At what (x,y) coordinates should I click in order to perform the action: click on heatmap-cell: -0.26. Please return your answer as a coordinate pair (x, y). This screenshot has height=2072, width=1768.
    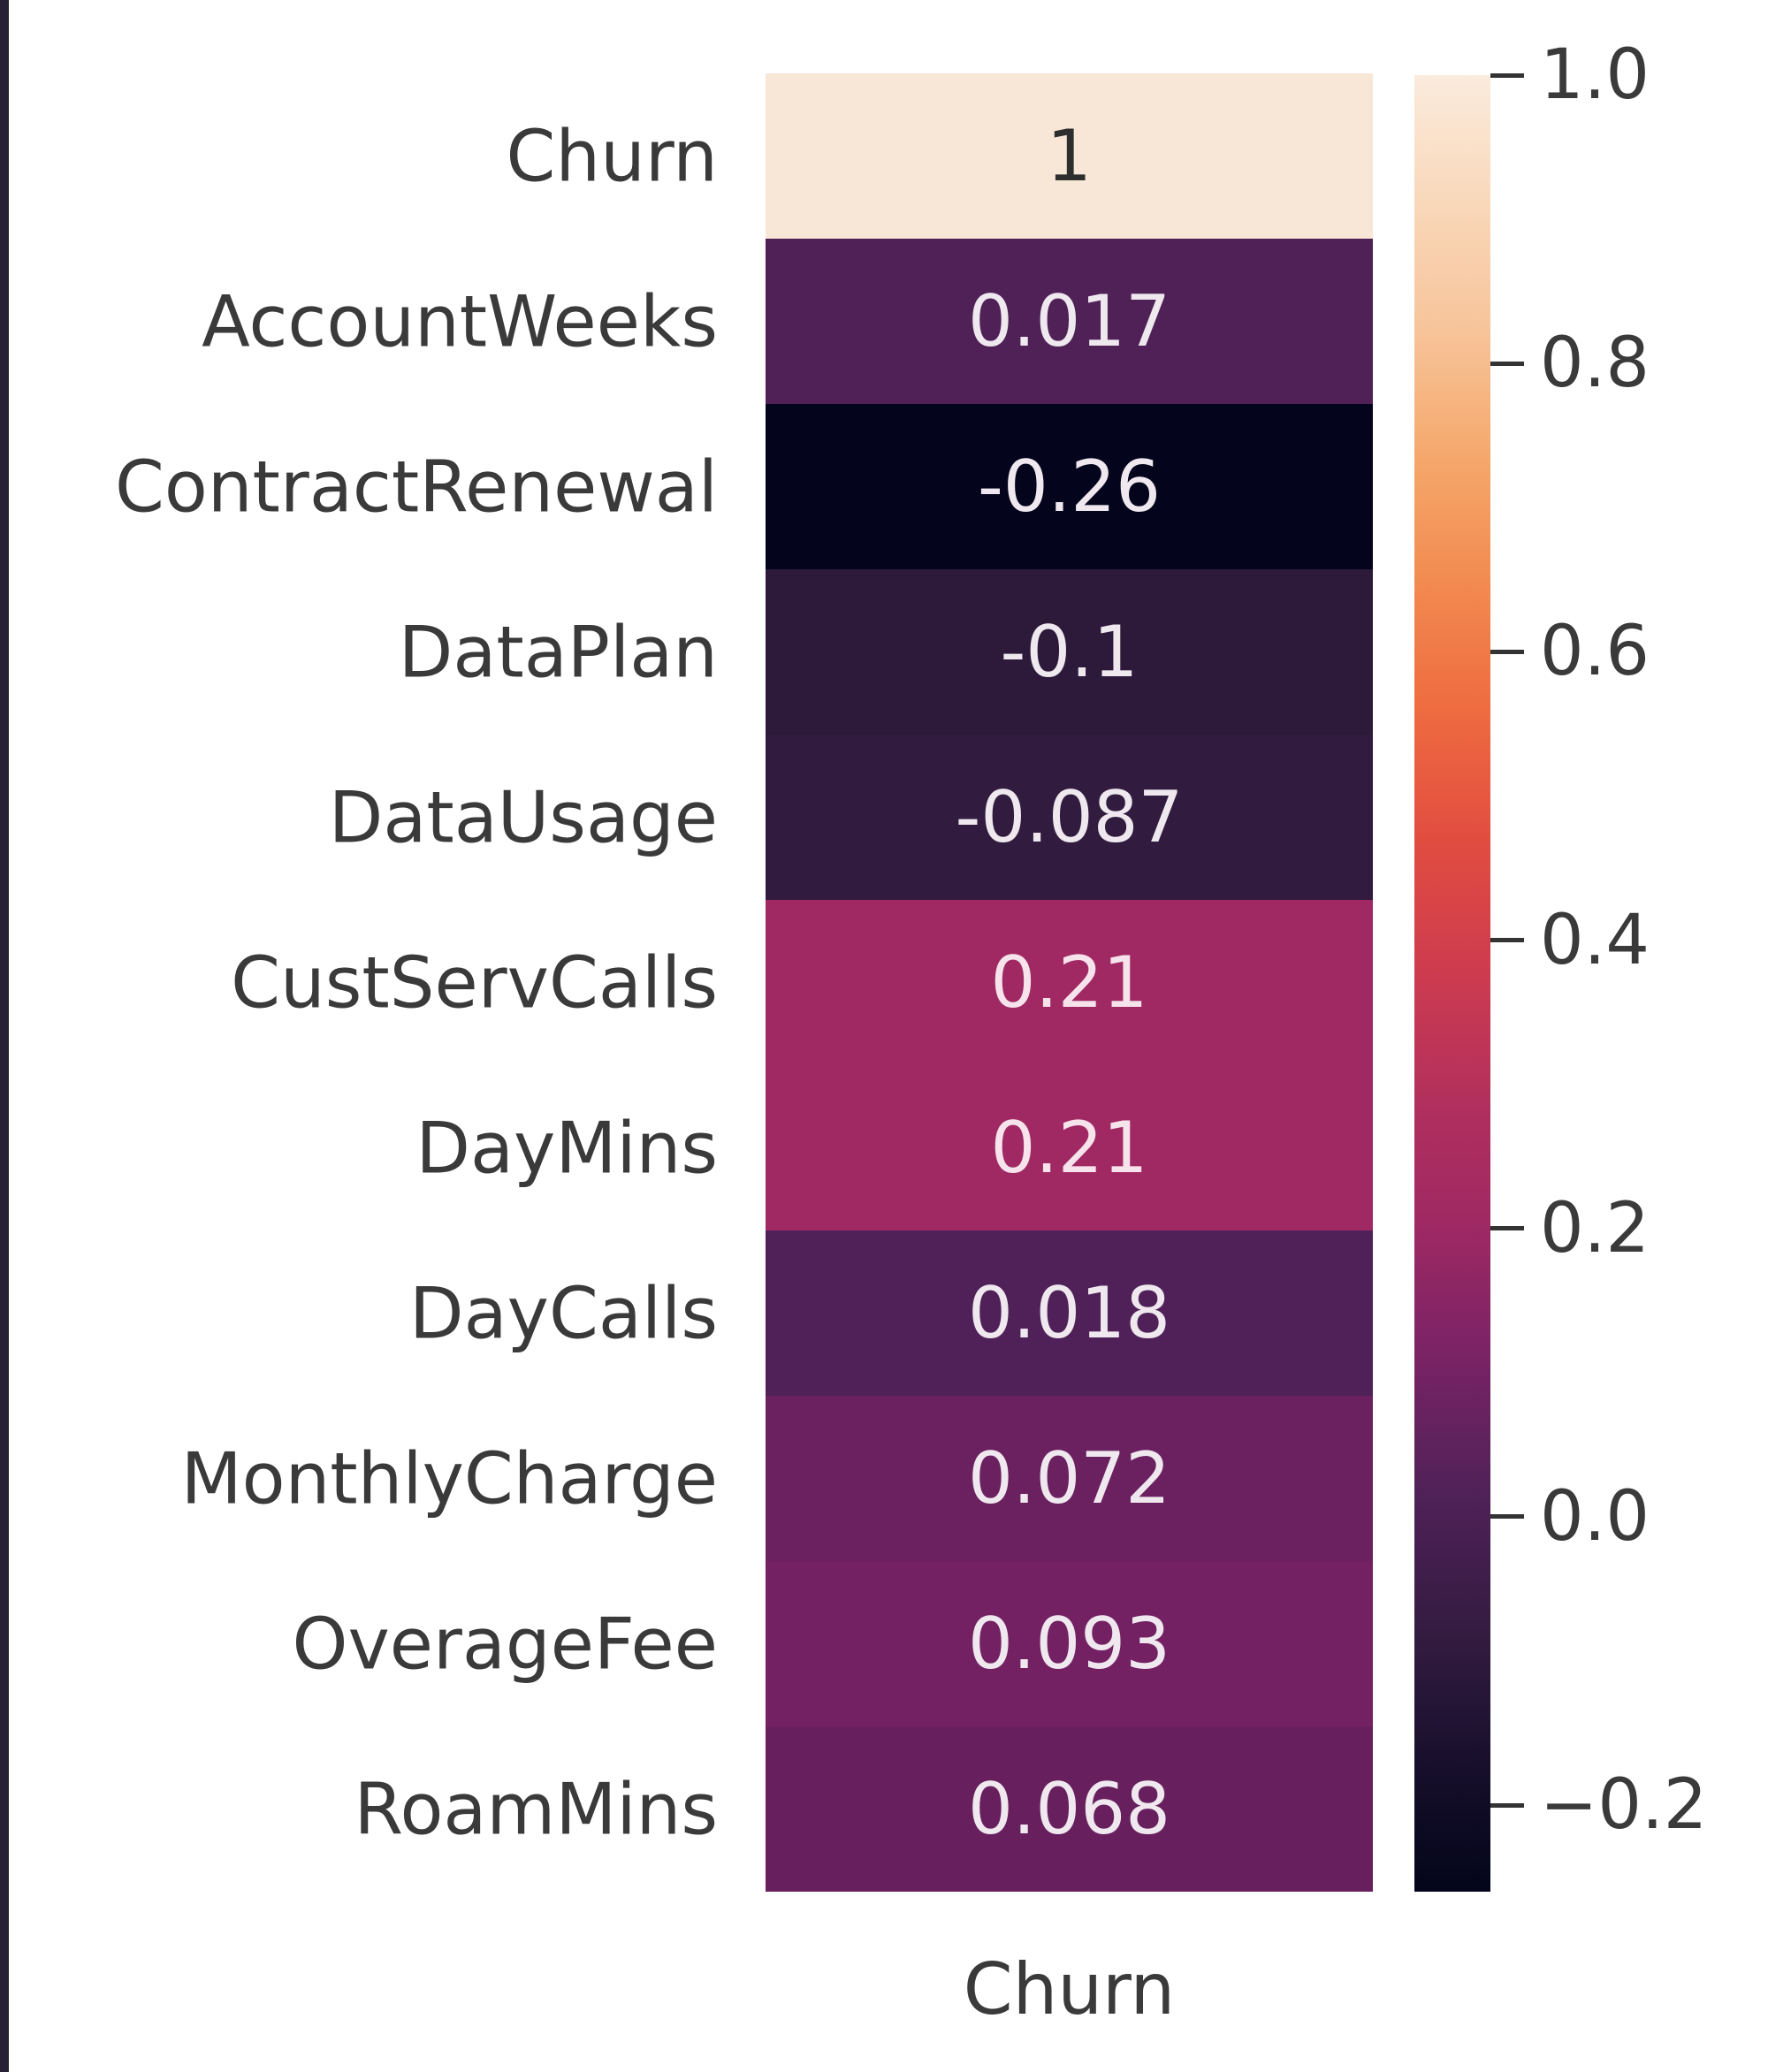
    Looking at the image, I should click on (1069, 487).